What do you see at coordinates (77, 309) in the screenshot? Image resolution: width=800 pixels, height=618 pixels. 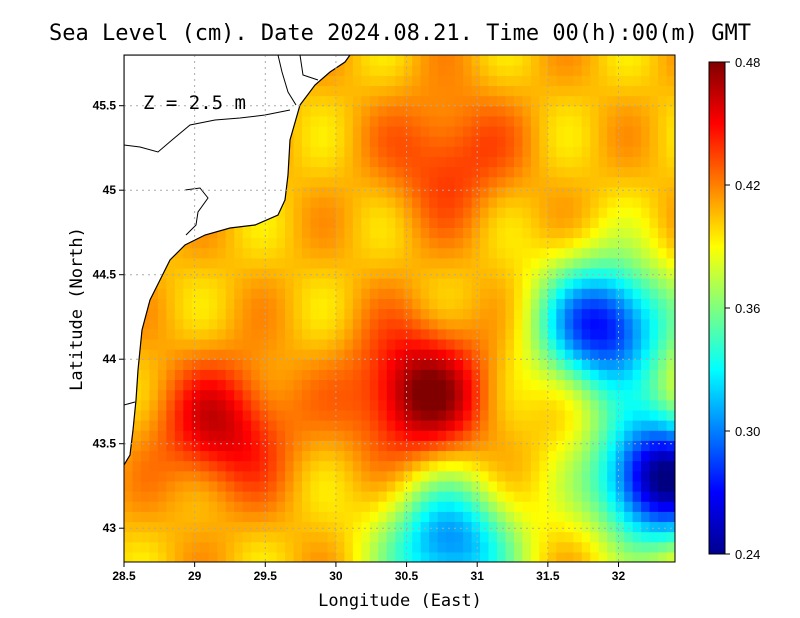 I see `y-axis-label: Latitude (North)` at bounding box center [77, 309].